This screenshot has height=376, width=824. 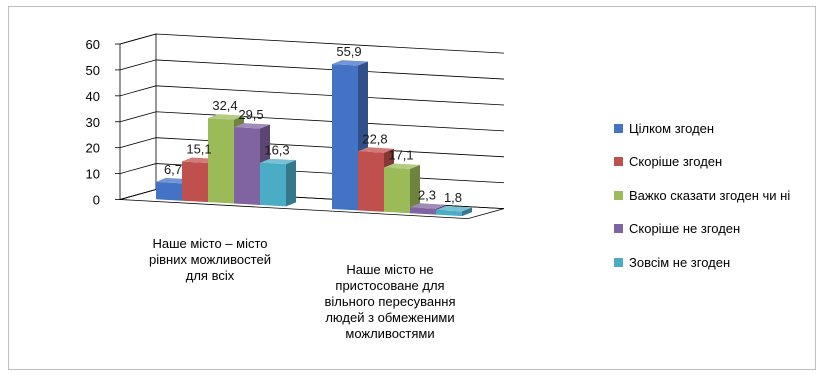 I want to click on data-label-1-2: 17,1, so click(x=400, y=154).